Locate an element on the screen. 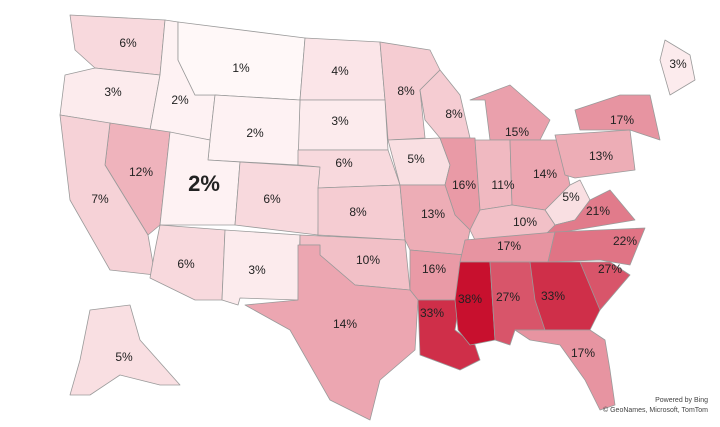  state-label: 1% is located at coordinates (241, 68).